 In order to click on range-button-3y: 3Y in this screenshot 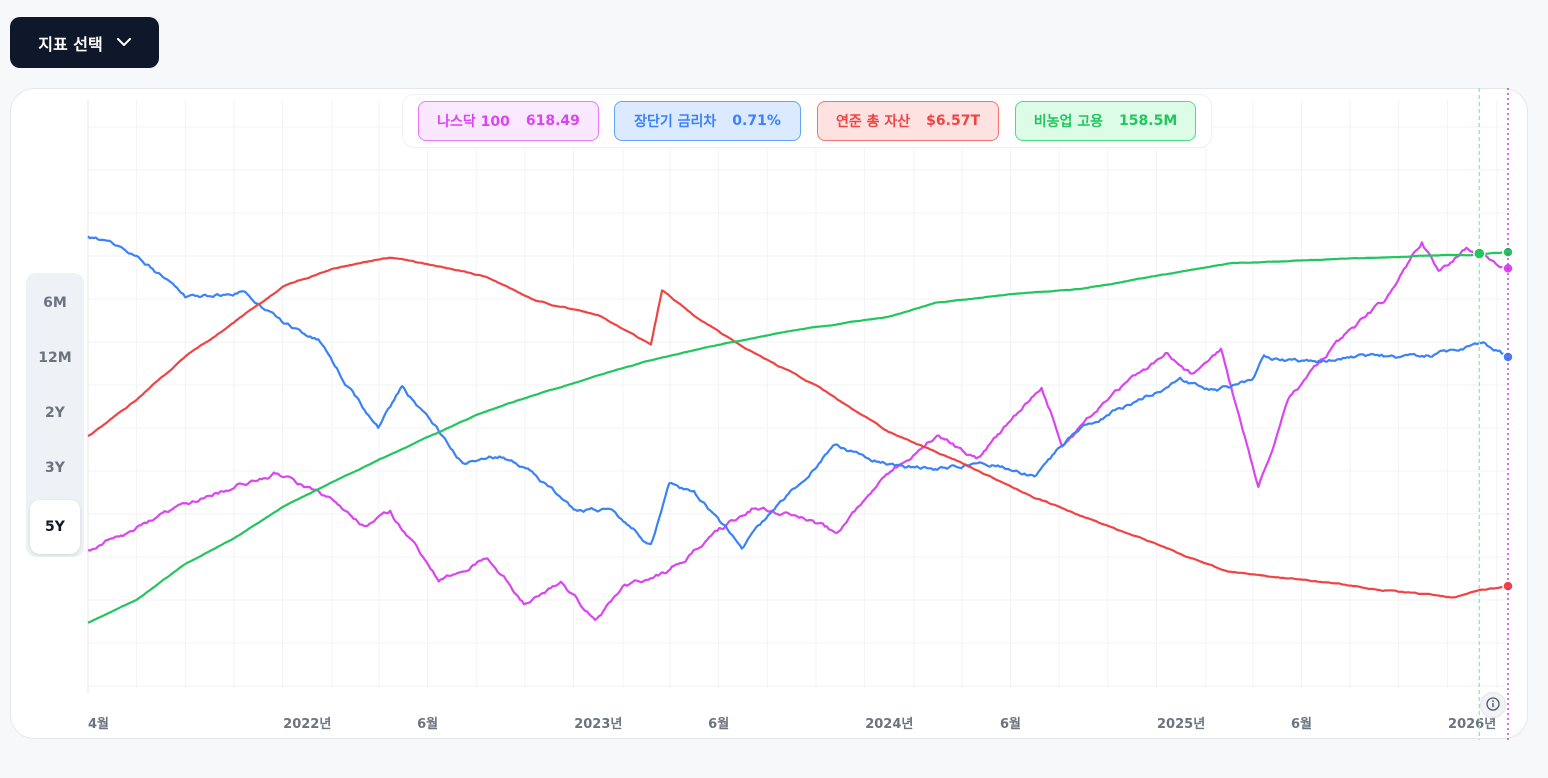, I will do `click(55, 468)`.